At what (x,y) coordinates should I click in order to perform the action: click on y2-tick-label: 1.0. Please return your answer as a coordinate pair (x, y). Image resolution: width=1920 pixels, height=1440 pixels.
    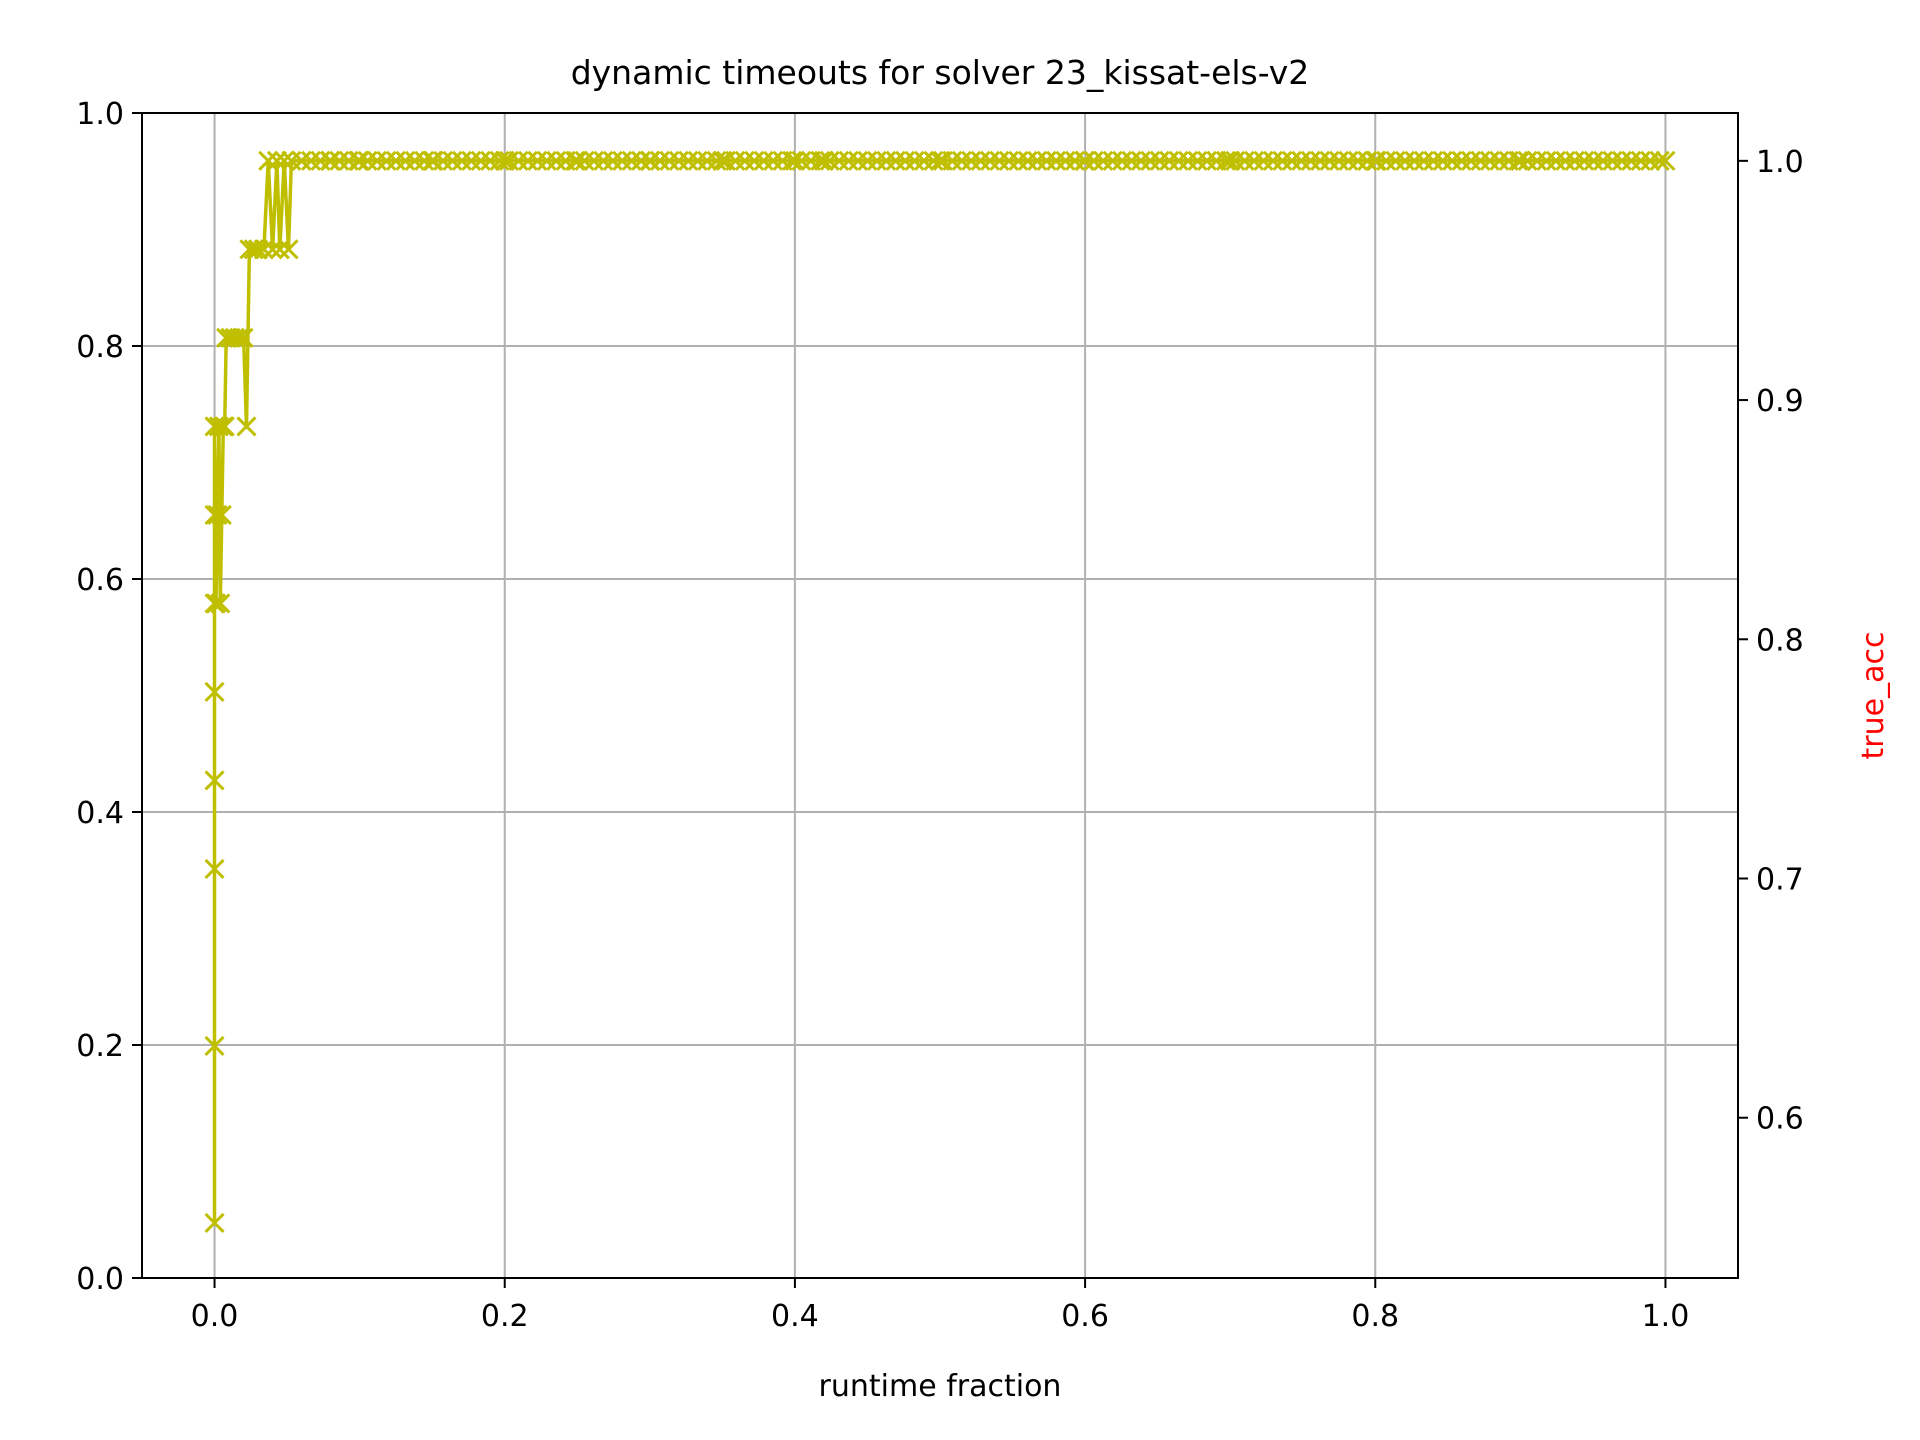
    Looking at the image, I should click on (1780, 162).